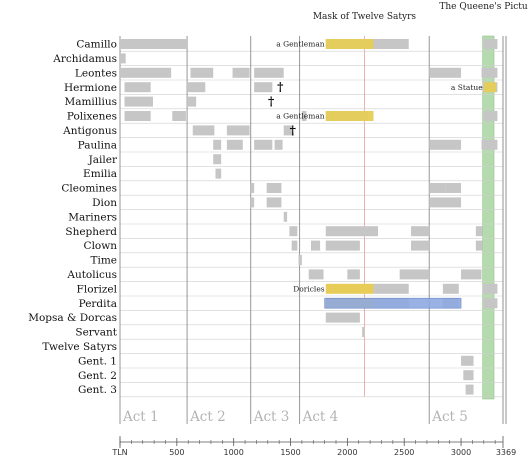 This screenshot has width=528, height=462. Describe the element at coordinates (79, 347) in the screenshot. I see `character-label: Twelve Satyrs` at that location.